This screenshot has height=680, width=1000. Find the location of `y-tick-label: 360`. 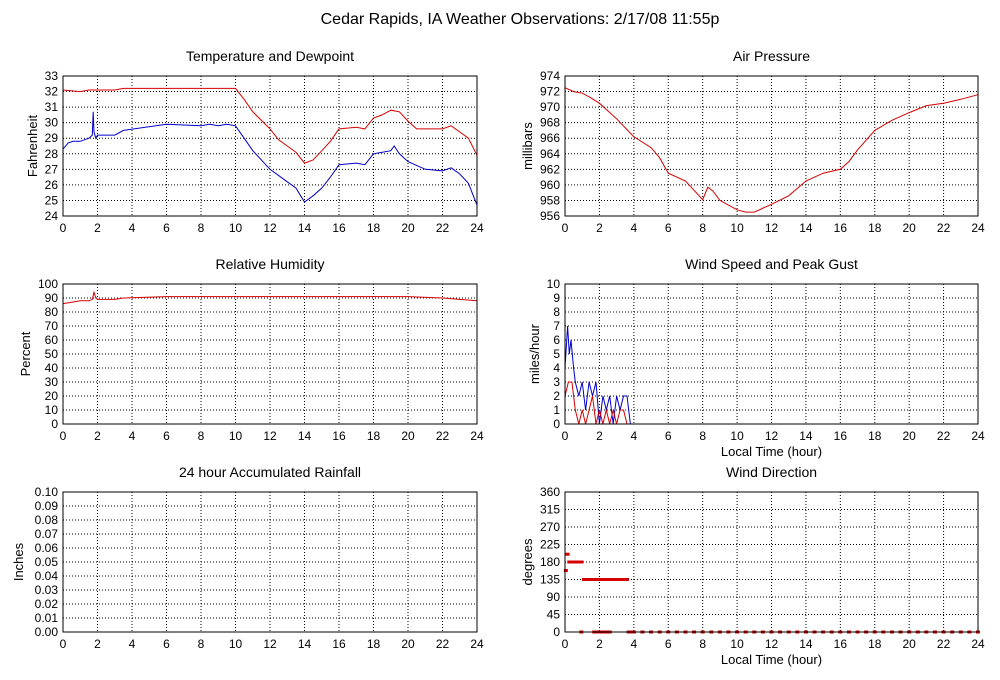

y-tick-label: 360 is located at coordinates (550, 492).